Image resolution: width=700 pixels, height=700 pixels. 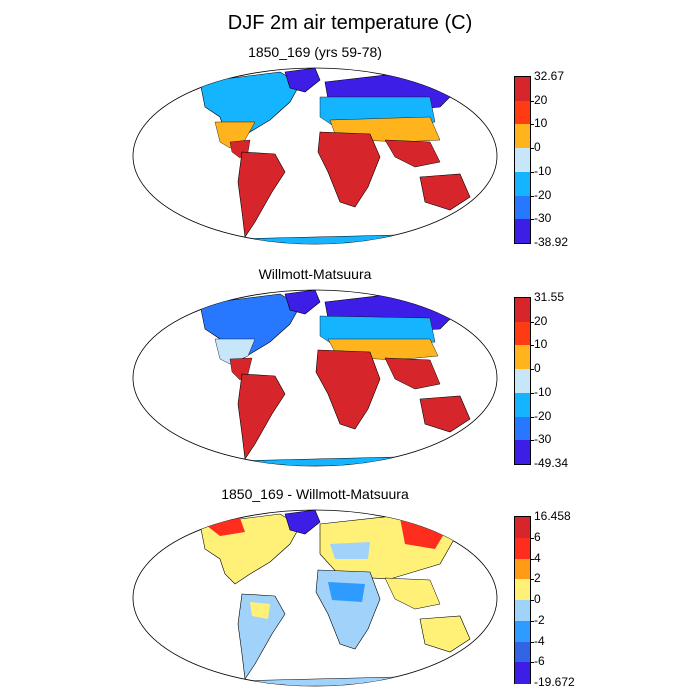 I want to click on colorbar-label: -49.34, so click(x=551, y=463).